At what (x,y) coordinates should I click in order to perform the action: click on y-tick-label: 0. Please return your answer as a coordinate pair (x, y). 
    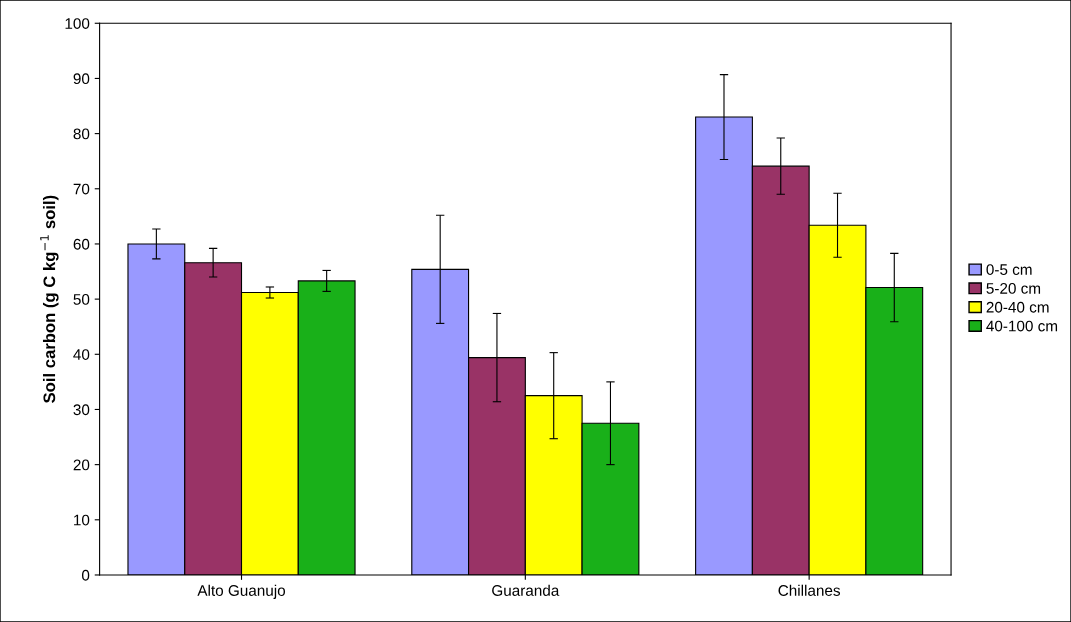
    Looking at the image, I should click on (85, 575).